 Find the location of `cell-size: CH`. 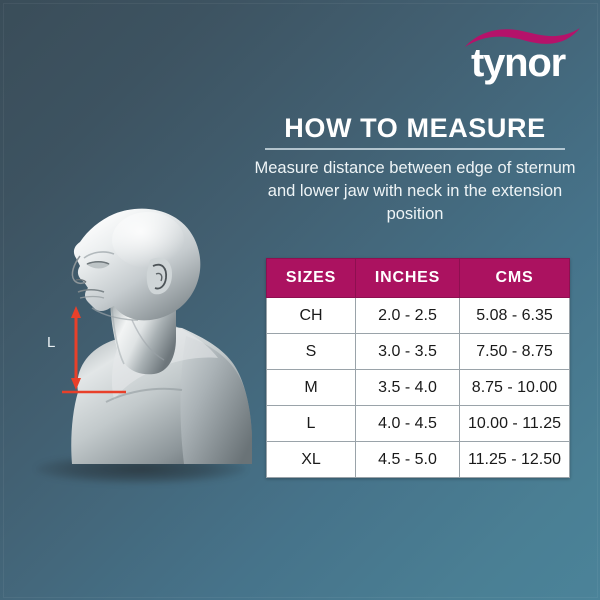

cell-size: CH is located at coordinates (311, 315).